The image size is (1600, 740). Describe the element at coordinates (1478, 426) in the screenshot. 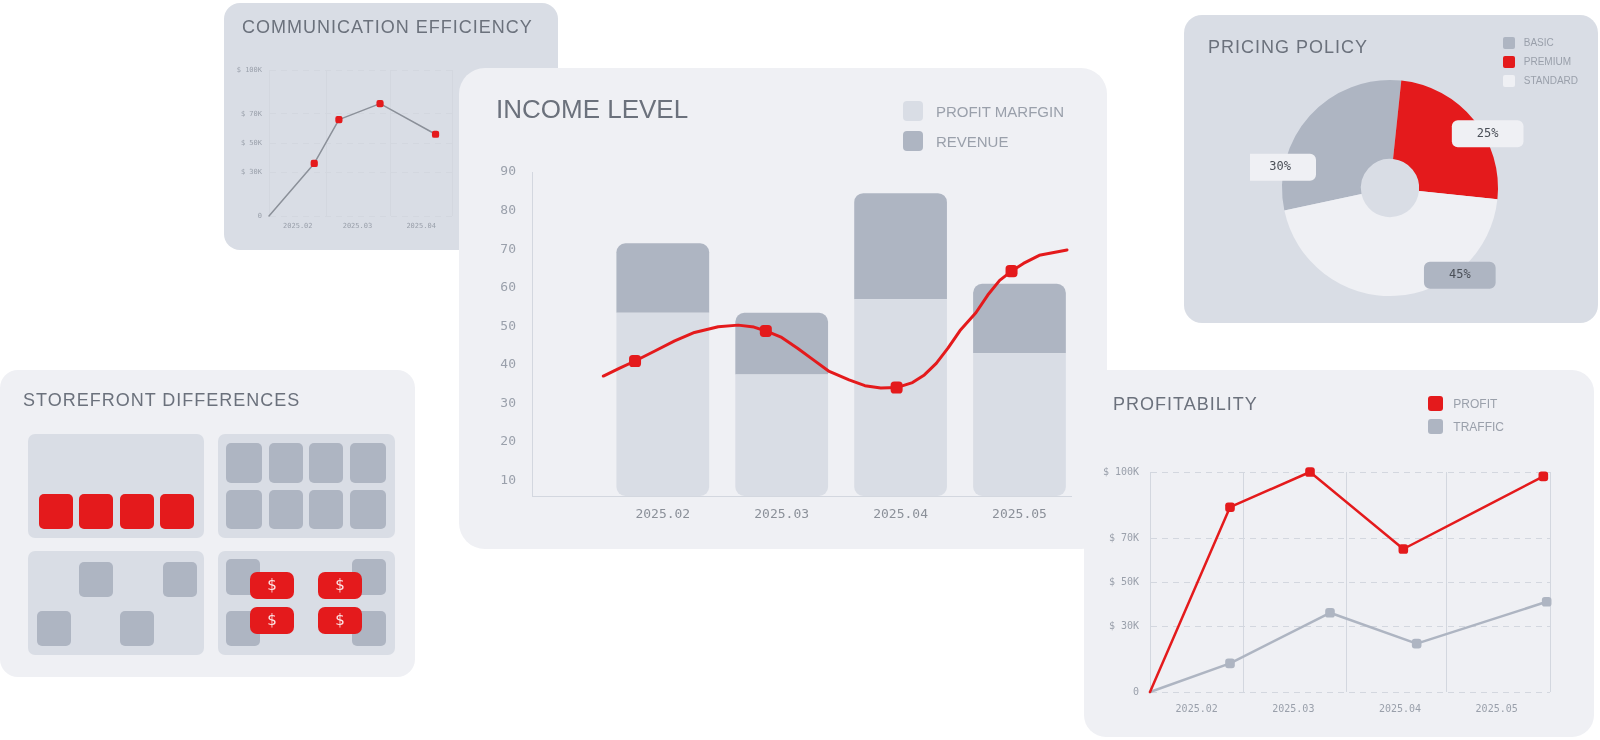

I see `legend-label: TRAFFIC` at that location.